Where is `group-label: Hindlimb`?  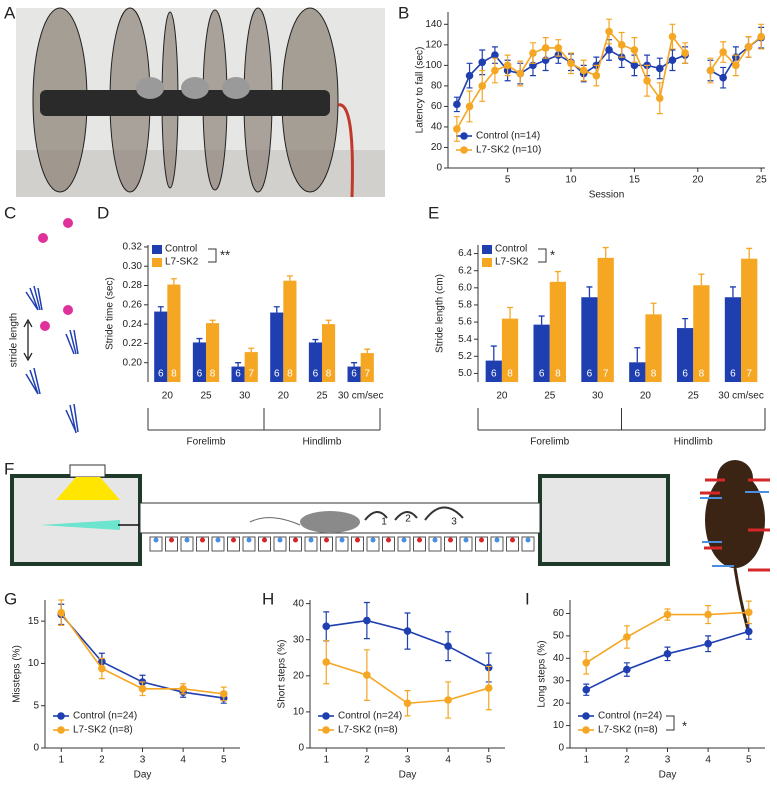 group-label: Hindlimb is located at coordinates (693, 442).